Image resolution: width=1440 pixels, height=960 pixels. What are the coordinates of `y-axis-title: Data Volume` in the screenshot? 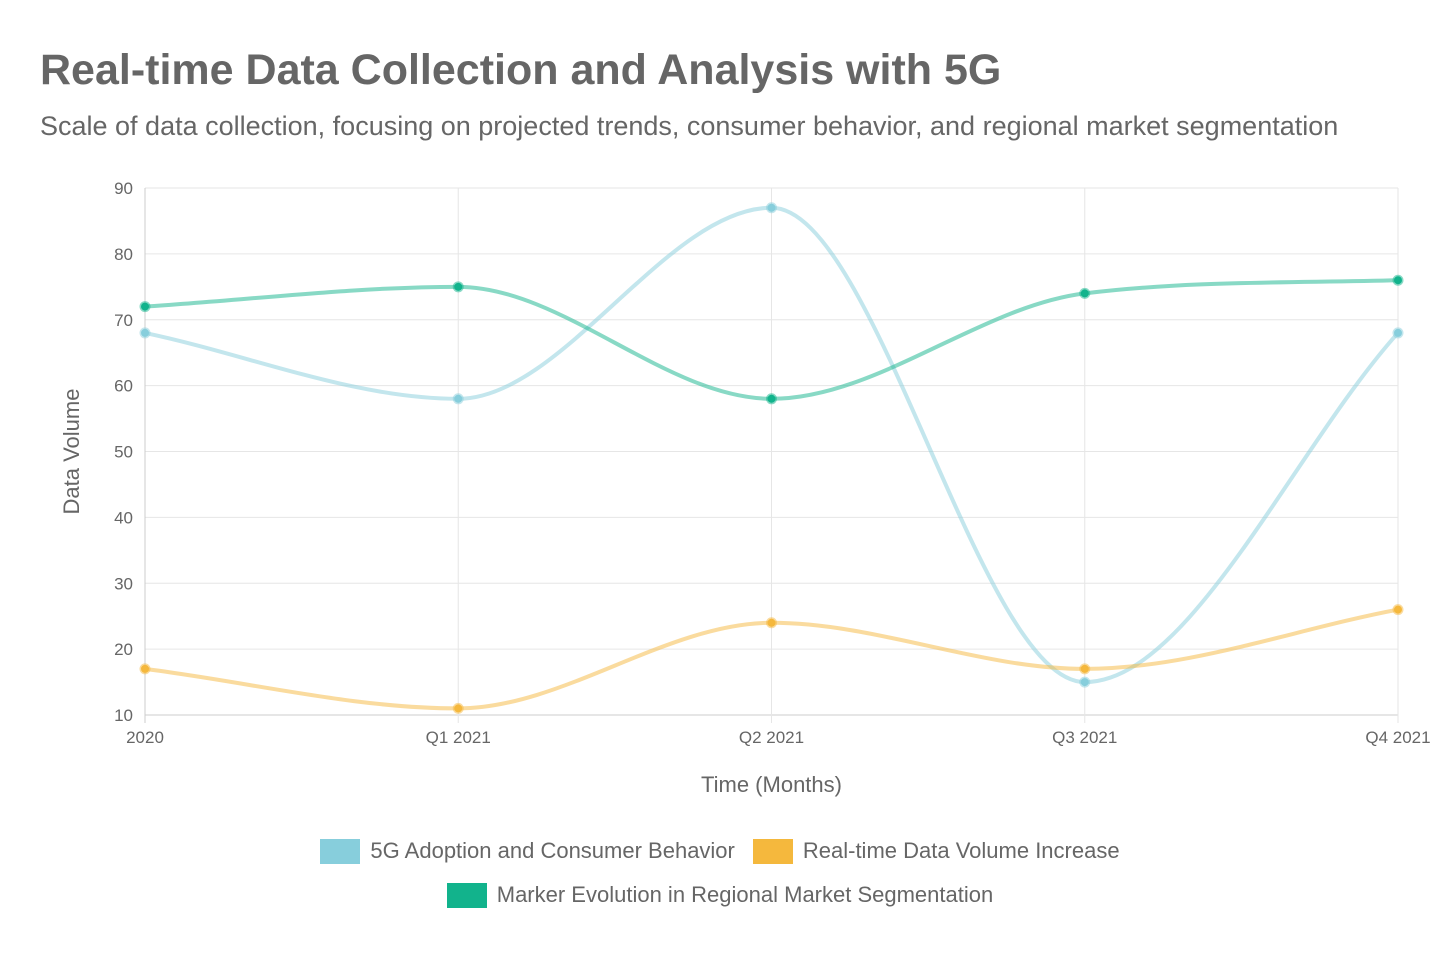 It's located at (71, 452).